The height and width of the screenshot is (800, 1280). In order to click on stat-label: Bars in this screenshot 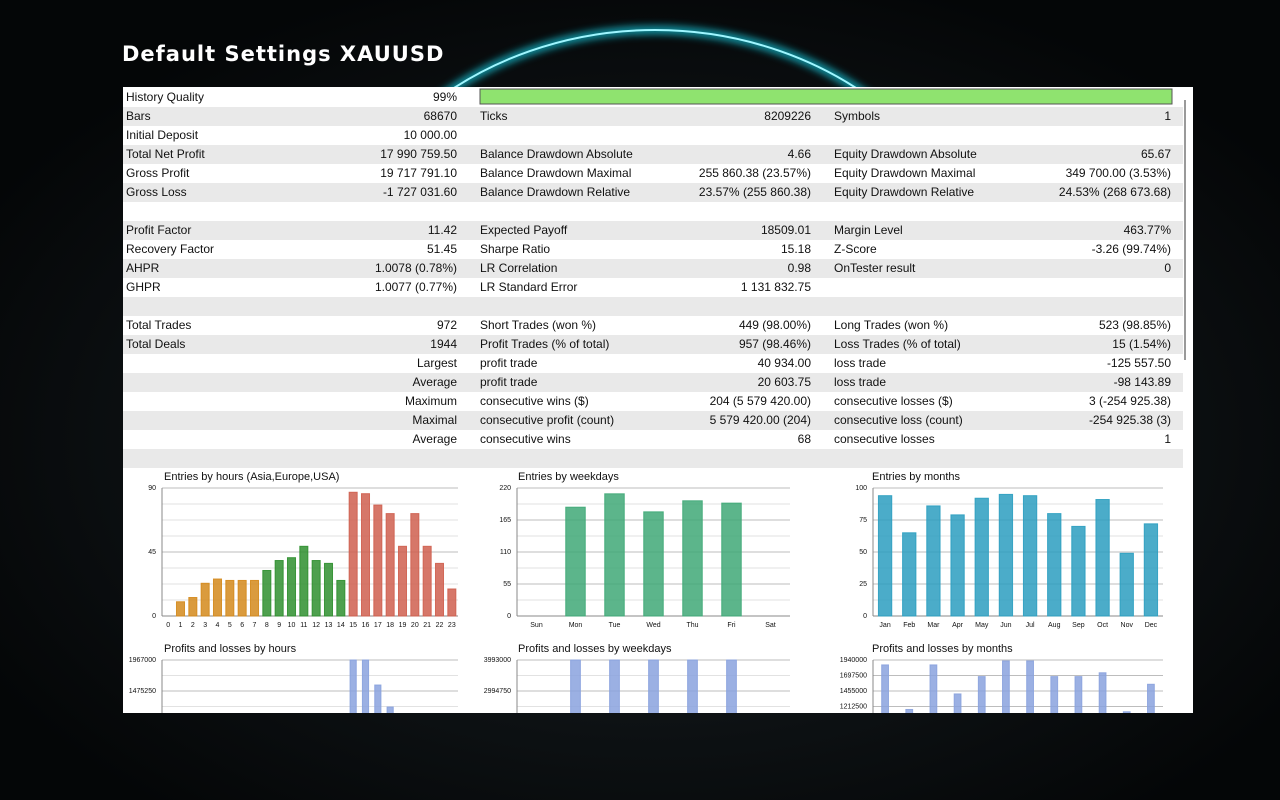, I will do `click(138, 116)`.